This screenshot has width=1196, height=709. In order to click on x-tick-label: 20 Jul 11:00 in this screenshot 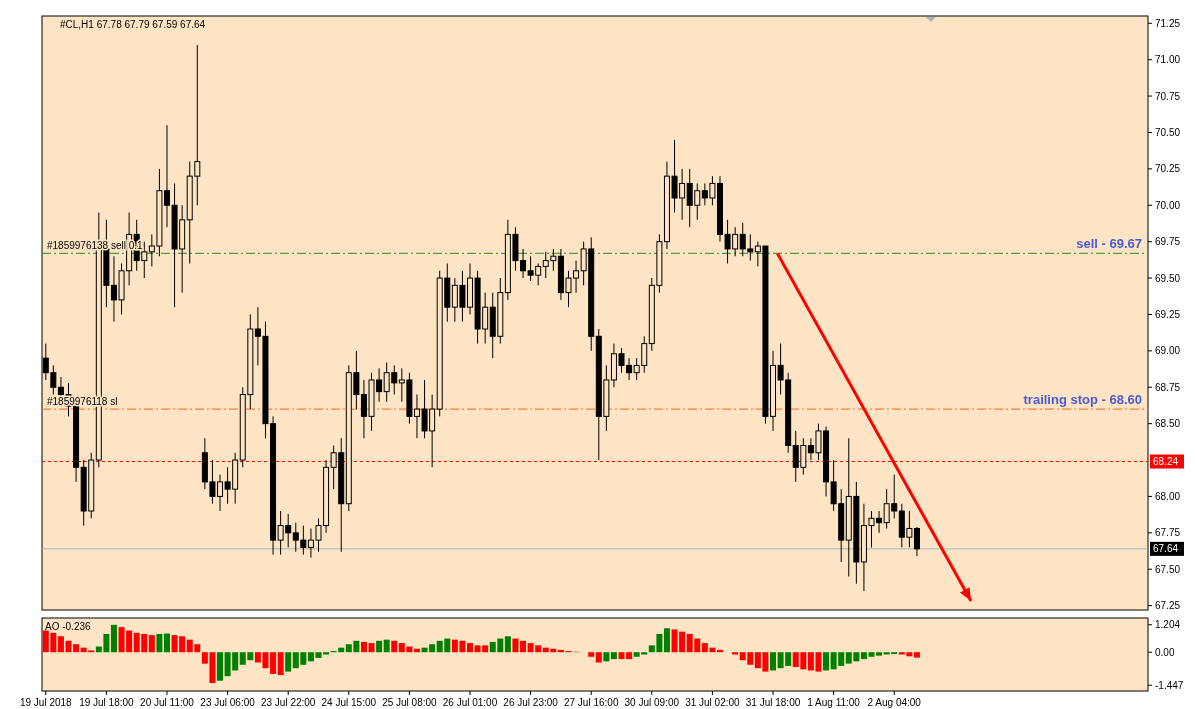, I will do `click(167, 702)`.